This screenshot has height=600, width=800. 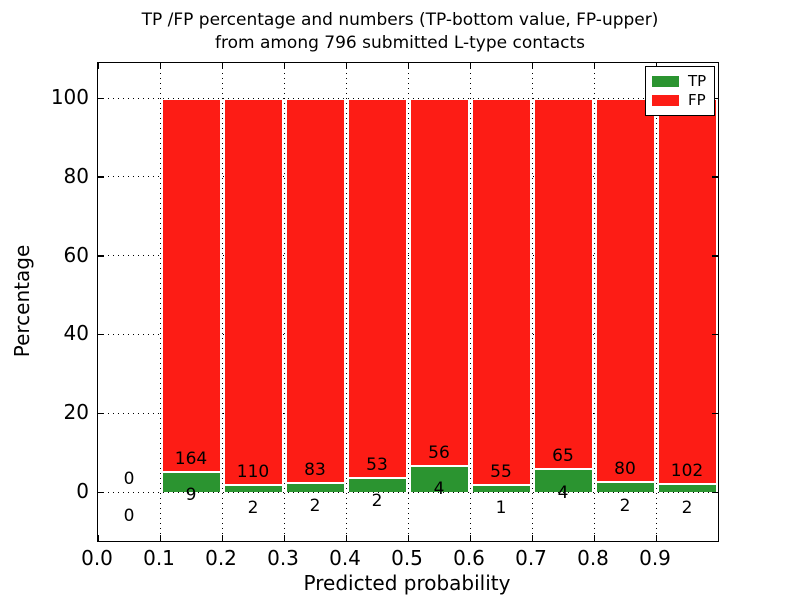 What do you see at coordinates (76, 175) in the screenshot?
I see `y-tick-label: 80` at bounding box center [76, 175].